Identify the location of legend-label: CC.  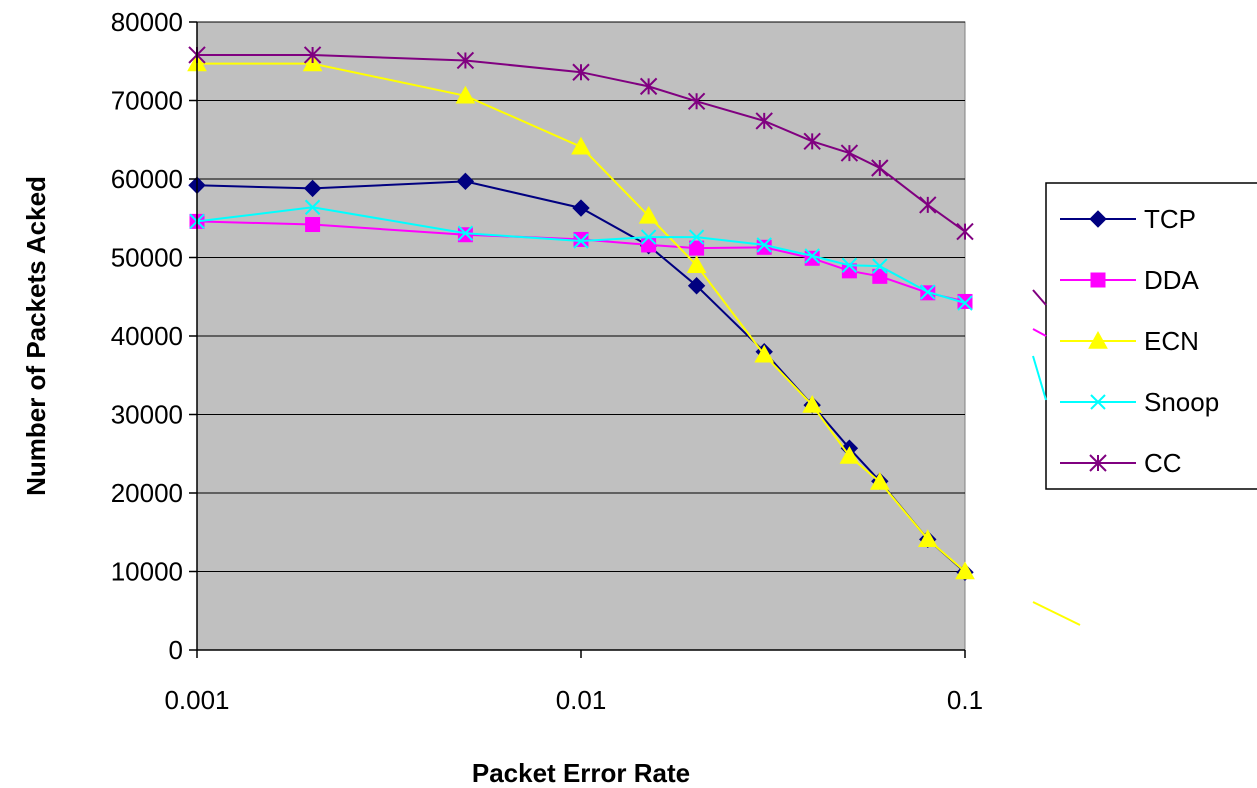
(1163, 463).